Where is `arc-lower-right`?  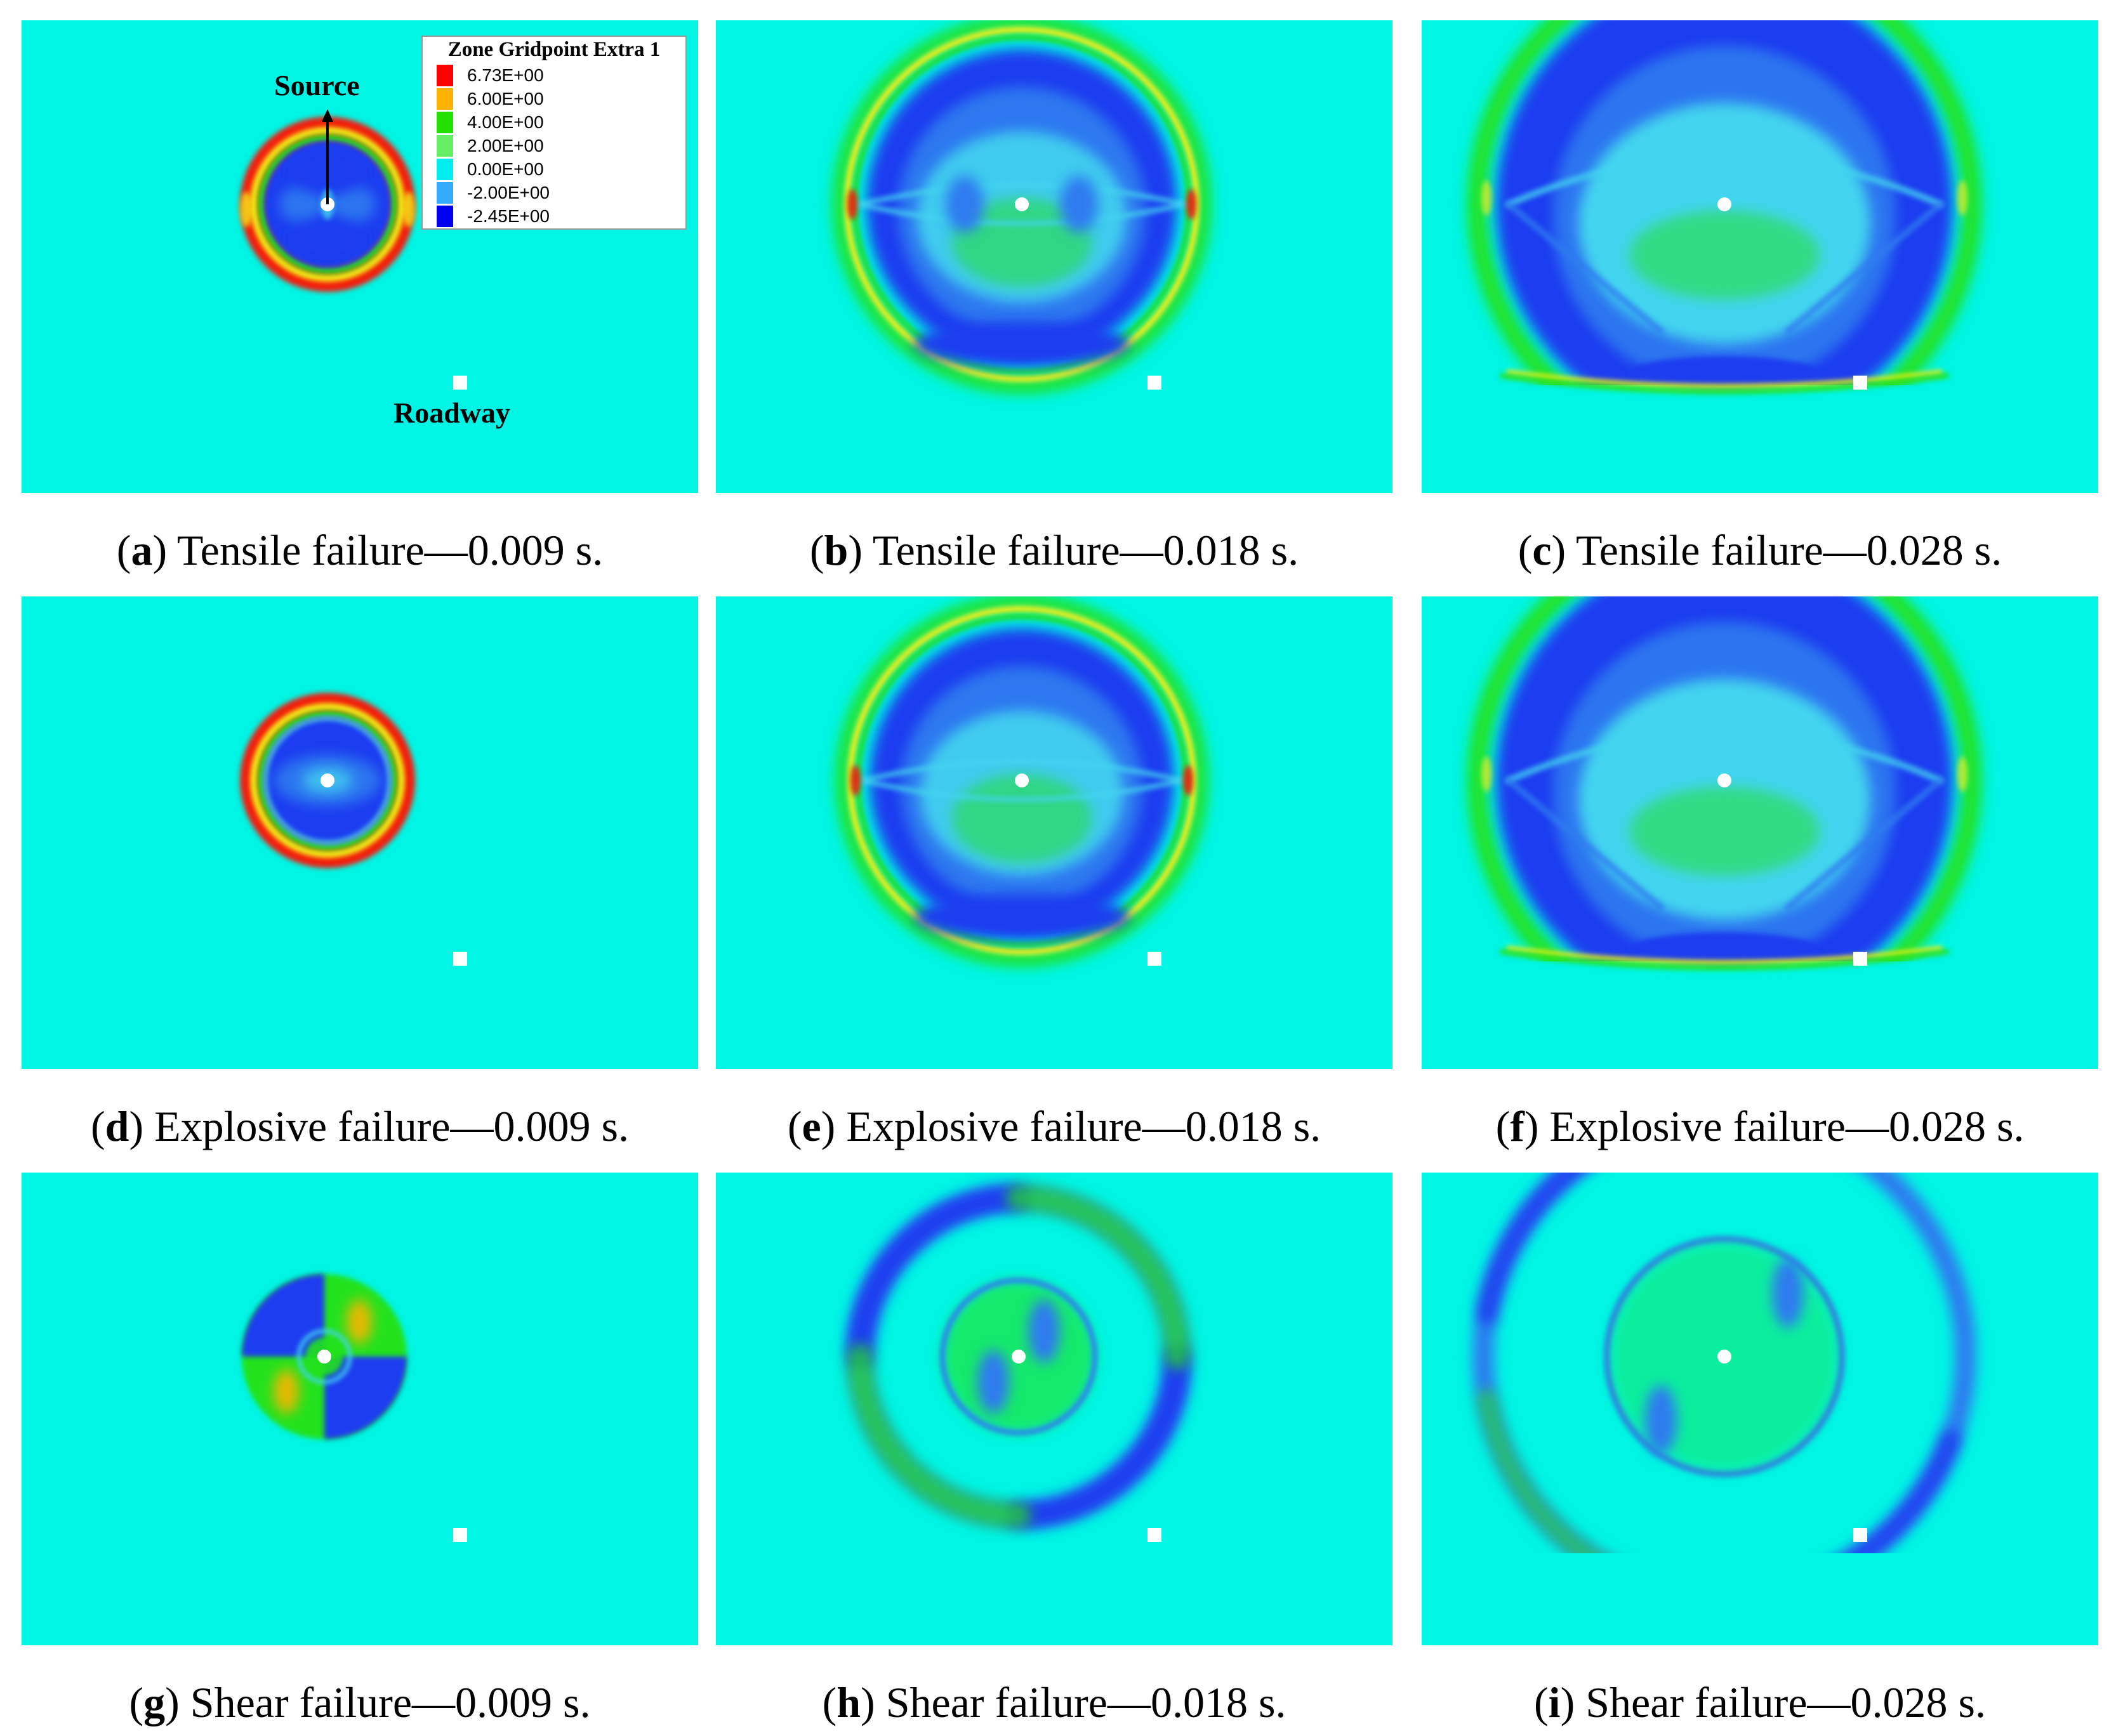 arc-lower-right is located at coordinates (1098, 1436).